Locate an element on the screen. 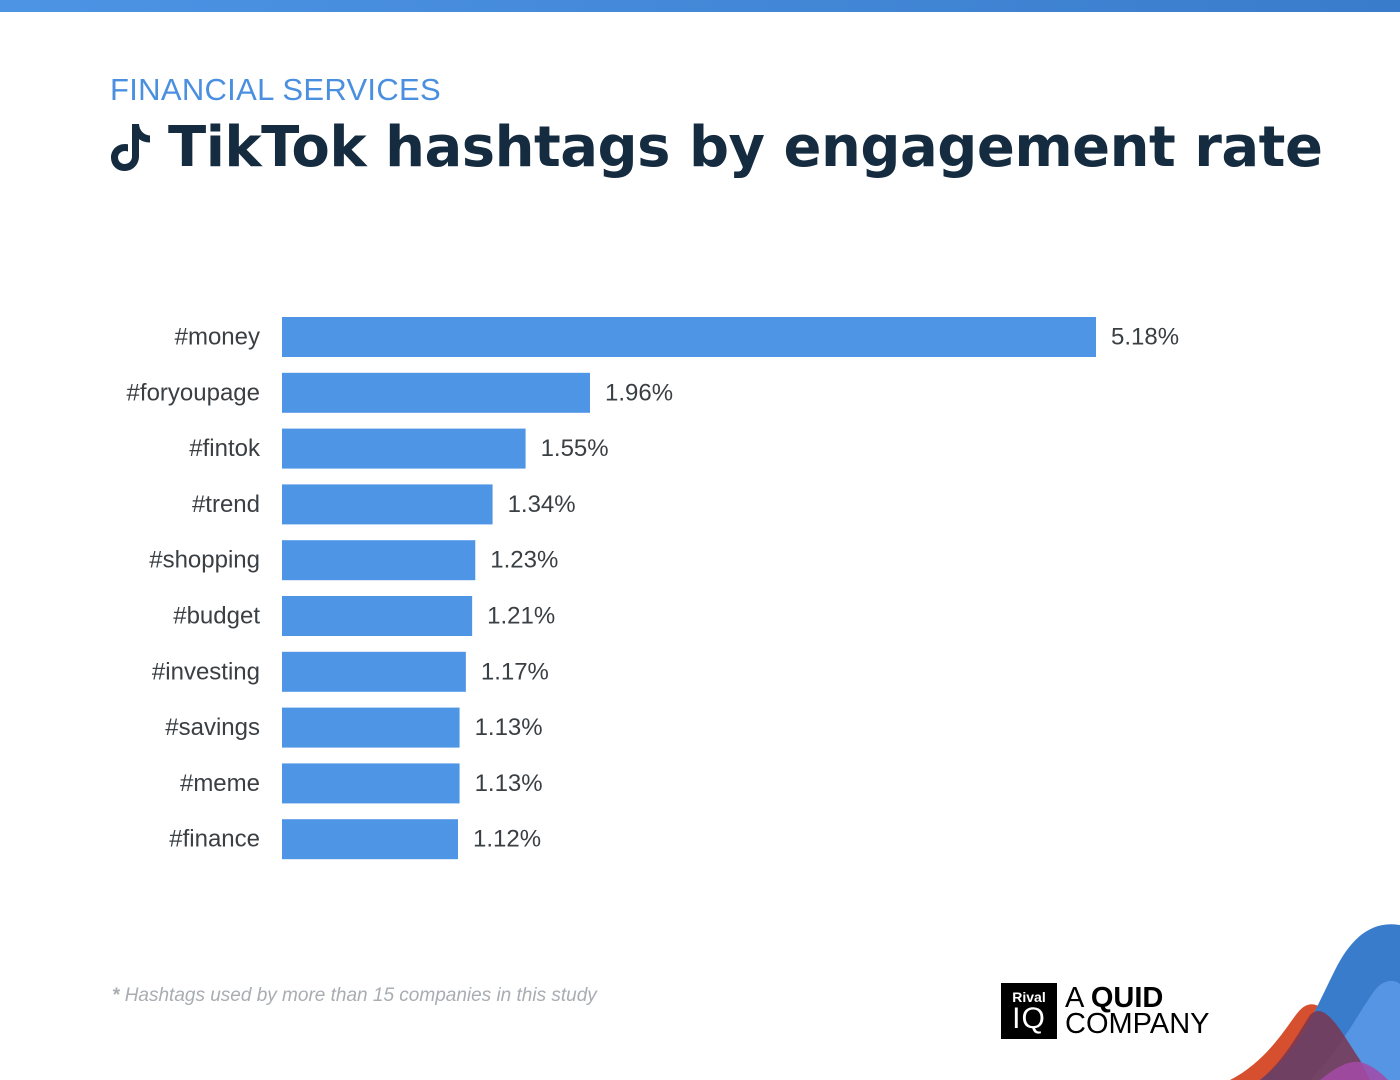 This screenshot has width=1400, height=1080. value-label-5: 1.21% is located at coordinates (521, 616).